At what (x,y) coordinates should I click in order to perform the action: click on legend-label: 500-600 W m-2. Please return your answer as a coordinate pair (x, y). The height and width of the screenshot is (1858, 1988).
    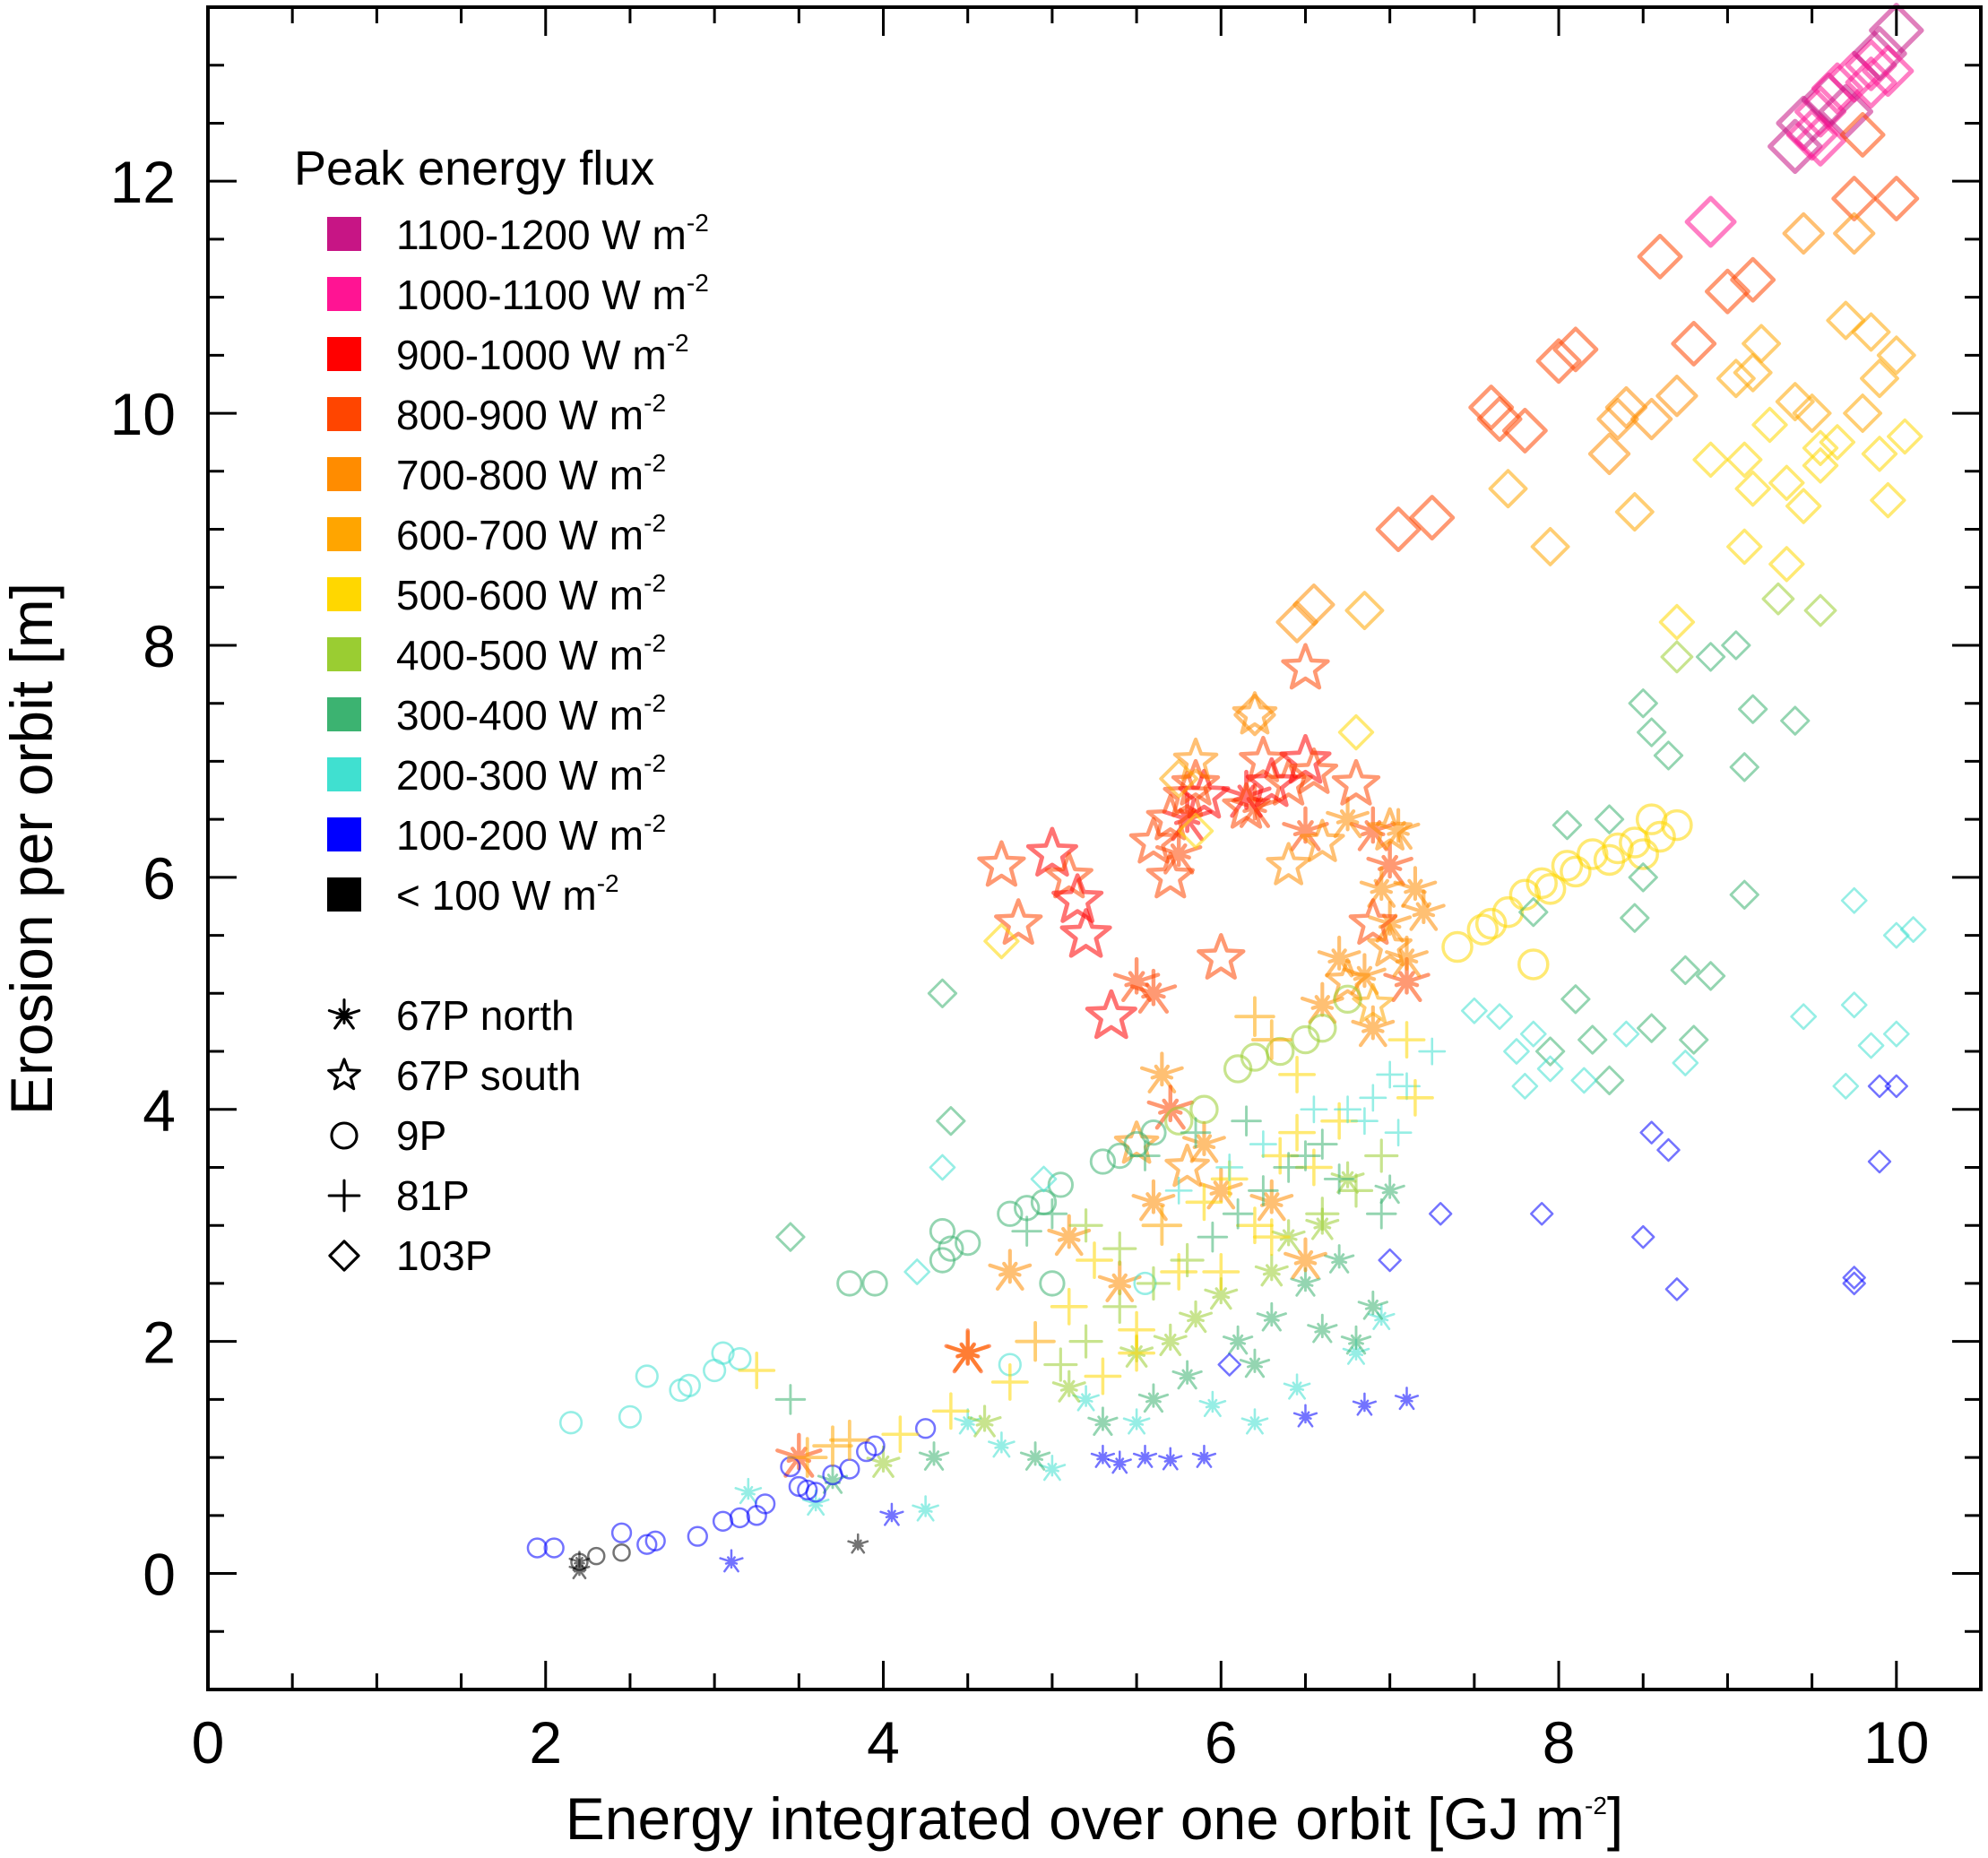
    Looking at the image, I should click on (531, 593).